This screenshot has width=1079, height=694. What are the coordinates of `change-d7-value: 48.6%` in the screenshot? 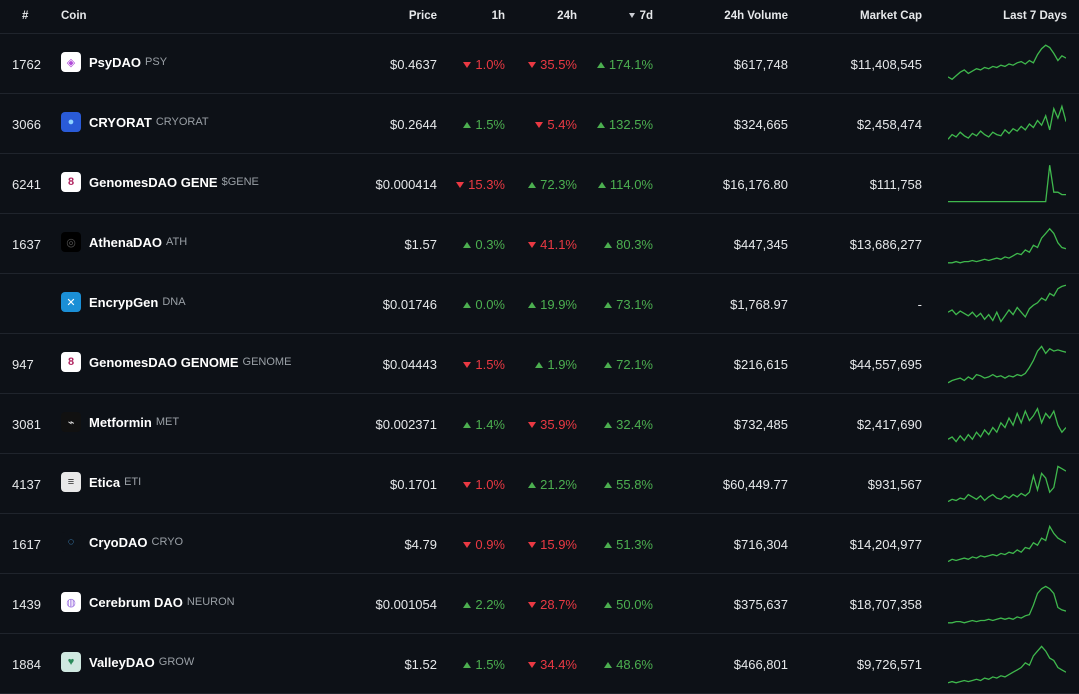 It's located at (634, 664).